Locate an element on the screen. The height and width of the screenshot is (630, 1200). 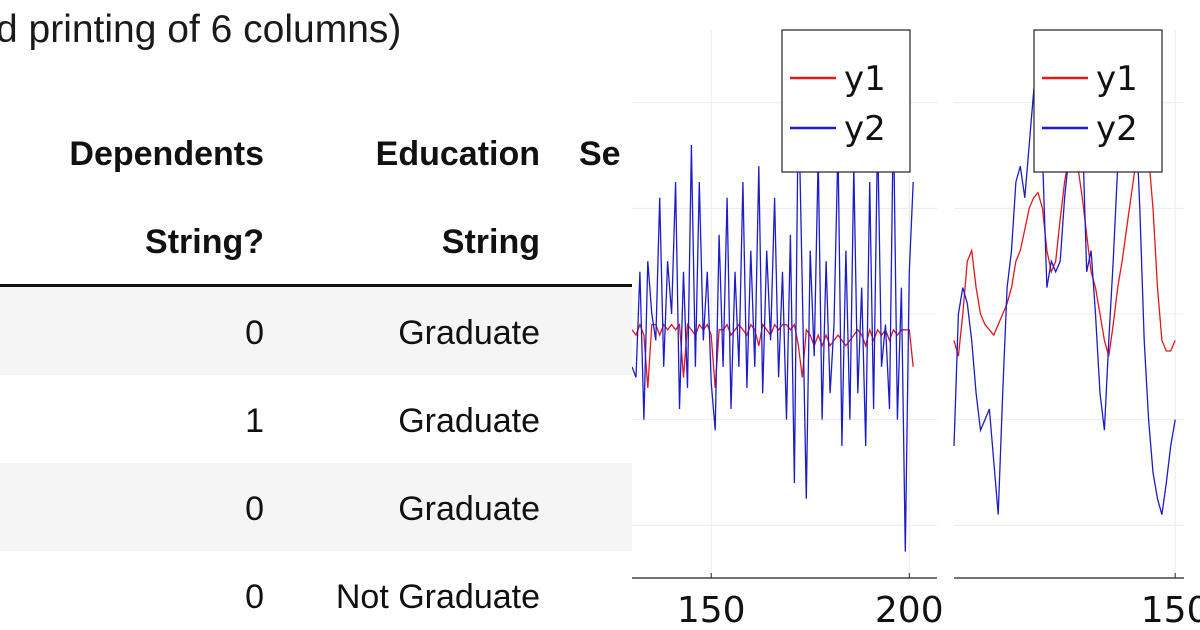
column-header-row: Dependents Education Se is located at coordinates (316, 152).